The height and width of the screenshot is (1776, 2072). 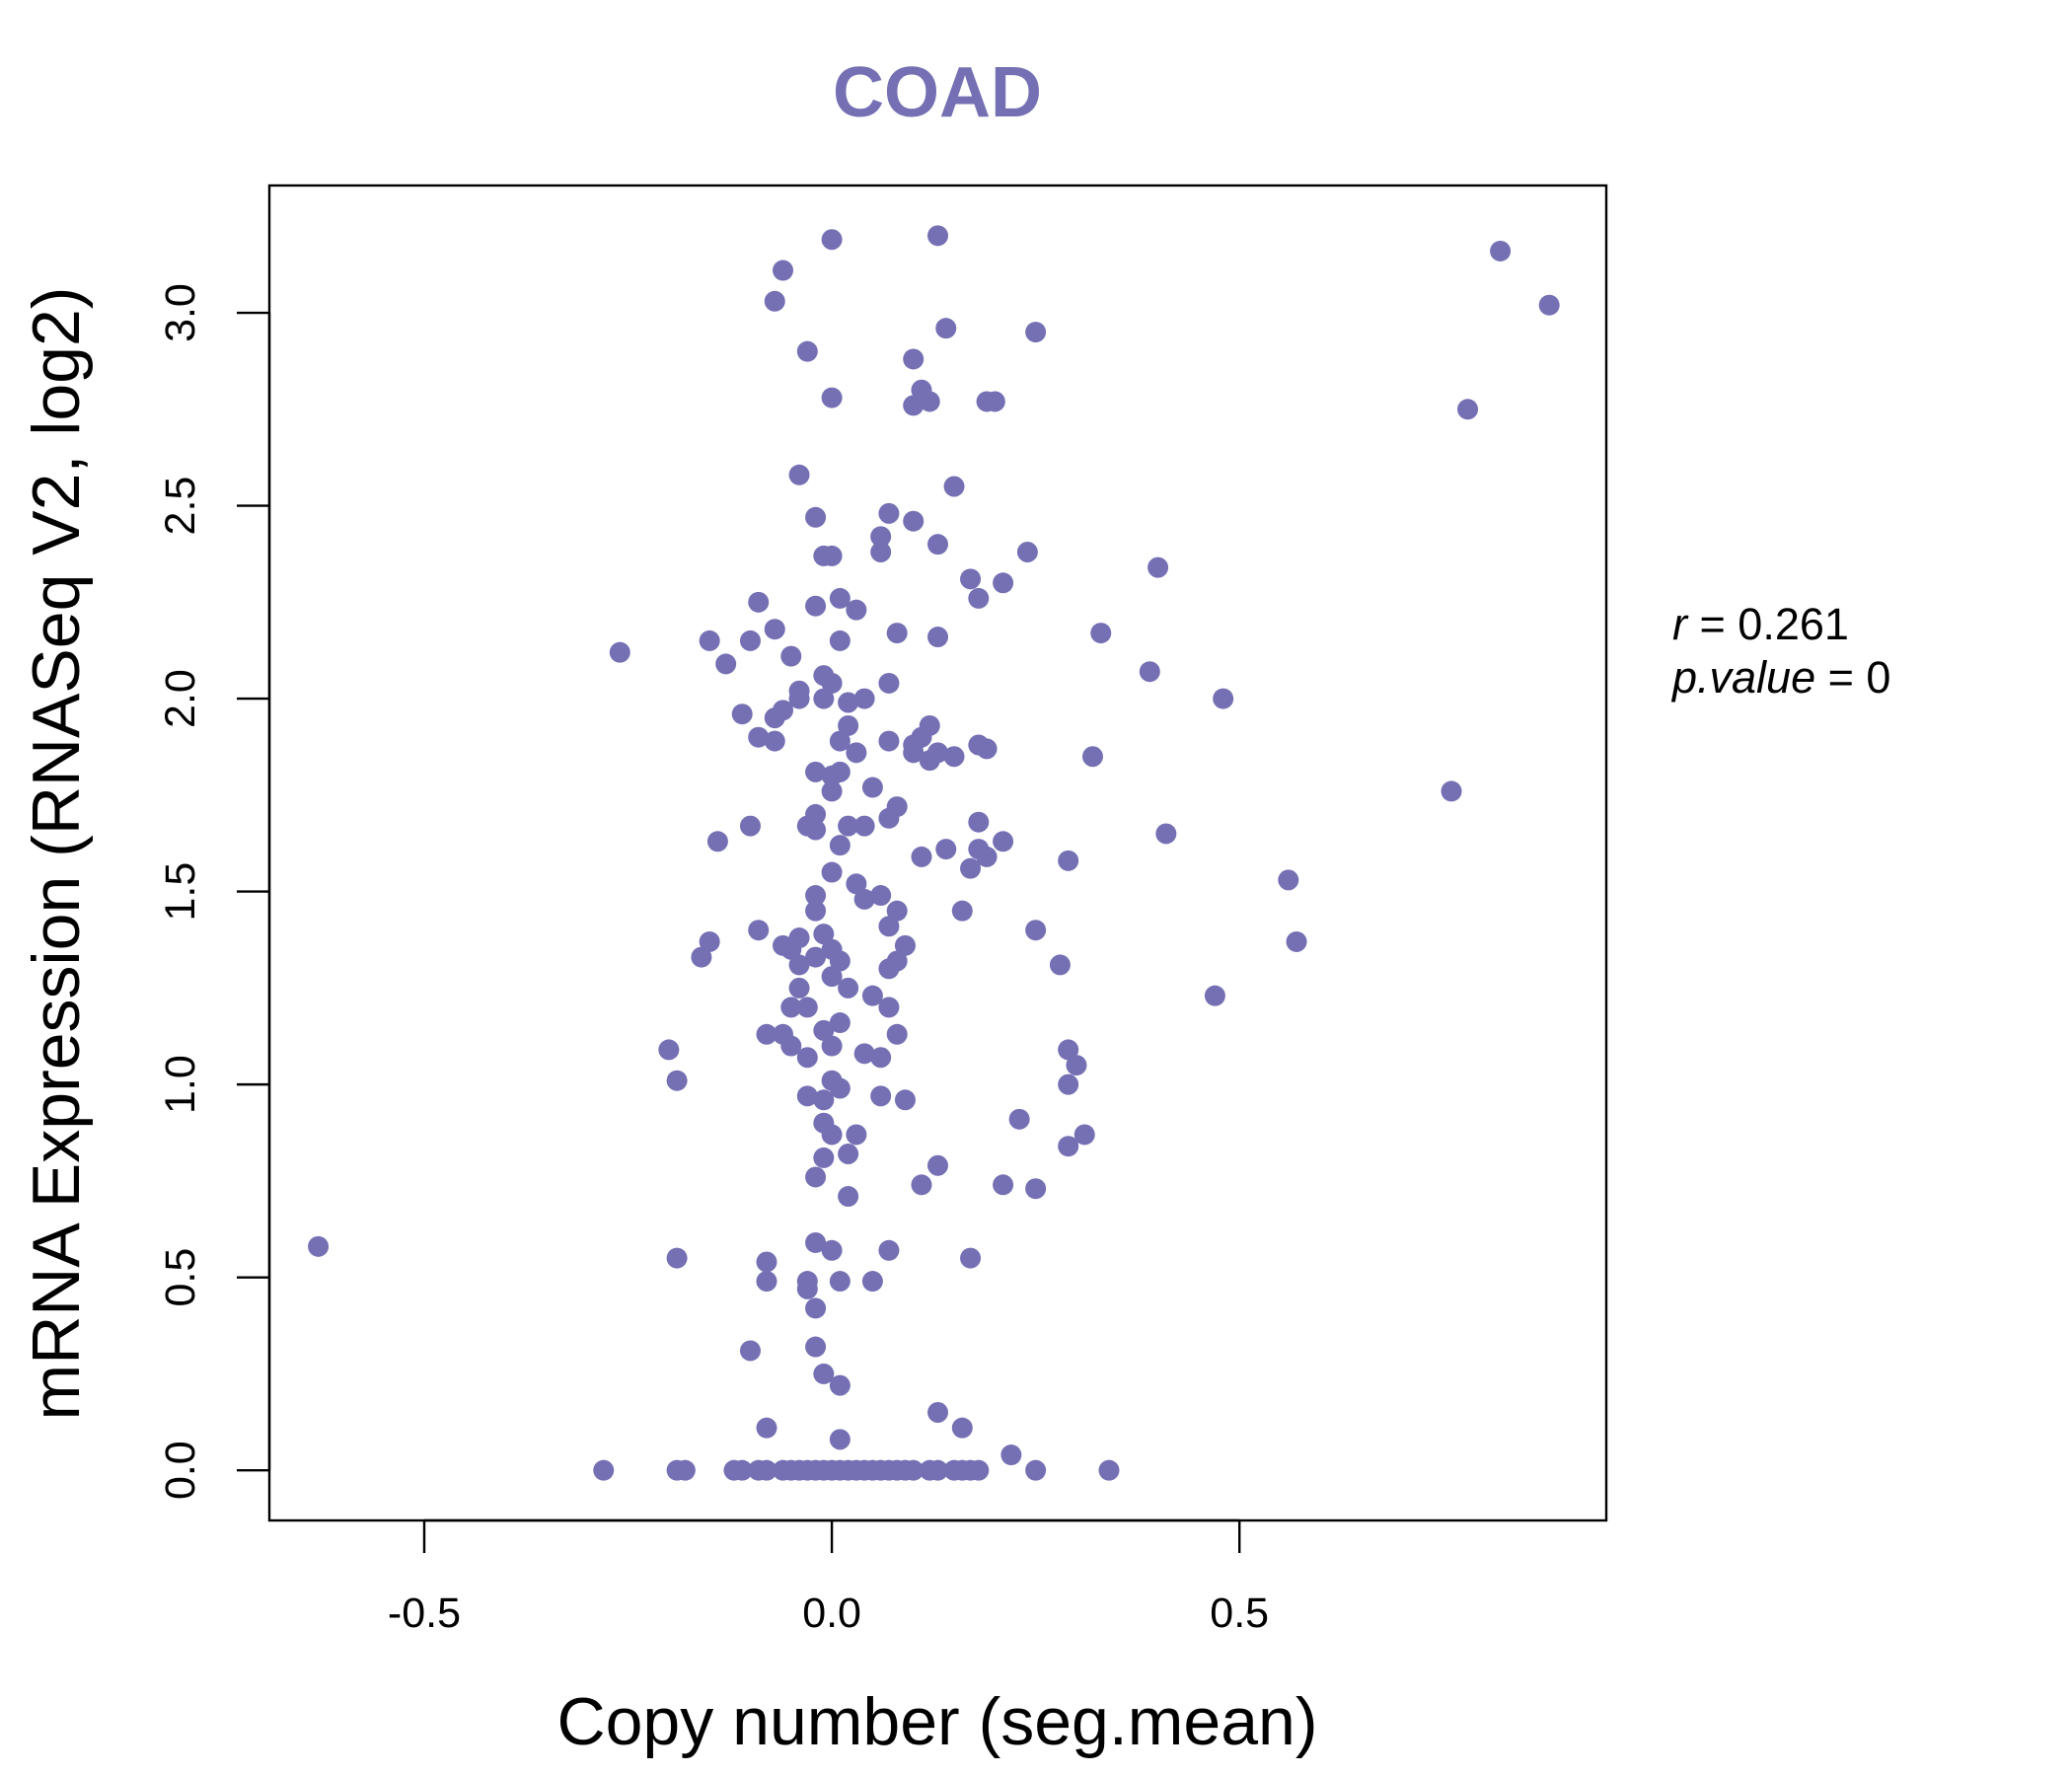 I want to click on y-axis: 0.0 0.5 1.0 1.5 2.0 2.5 3.0, so click(x=214, y=892).